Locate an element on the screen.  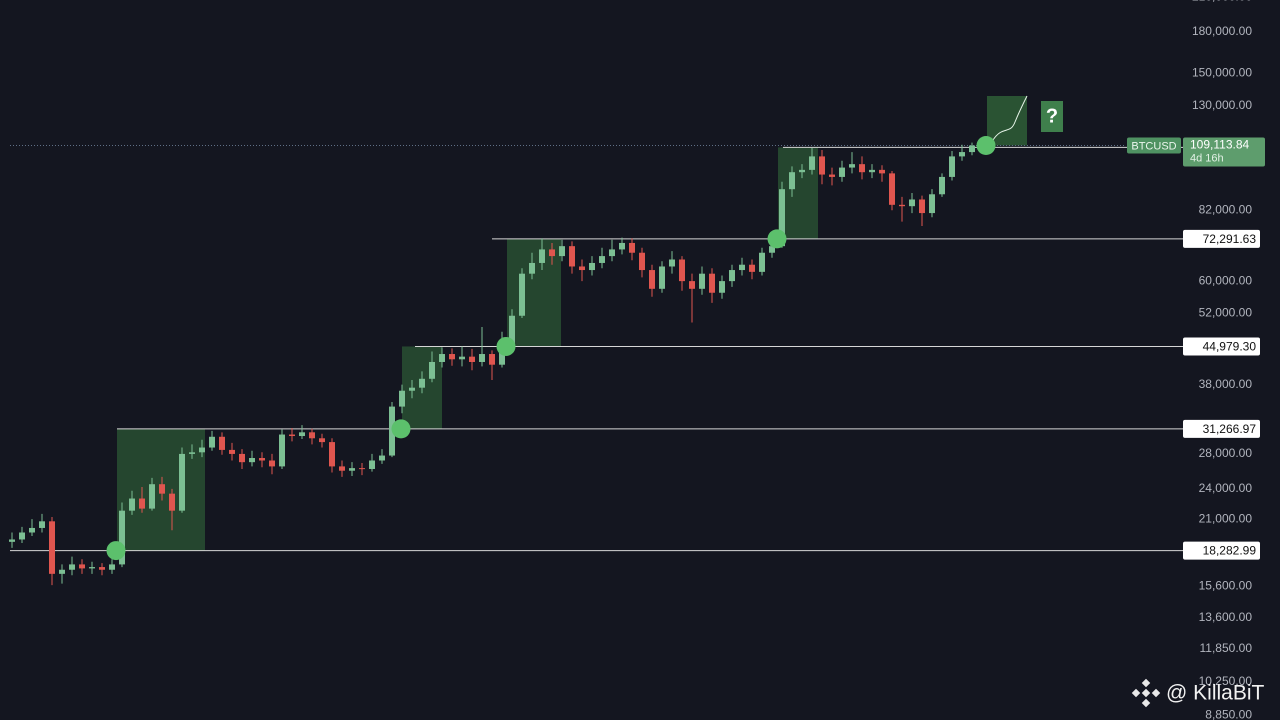
projection-box is located at coordinates (1007, 121).